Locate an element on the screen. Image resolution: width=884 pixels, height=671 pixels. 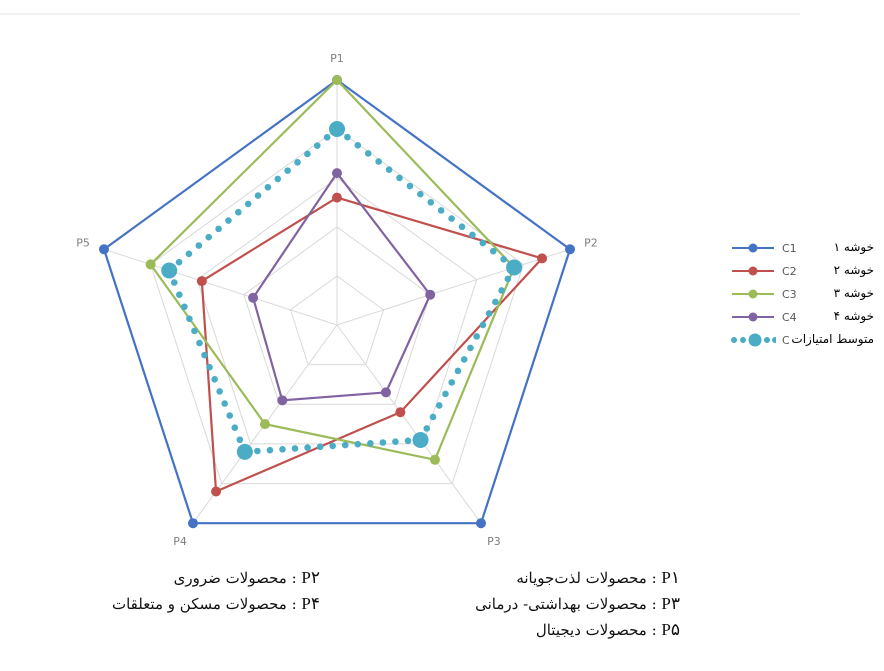
legend-label: خوشه ۴ is located at coordinates (853, 316).